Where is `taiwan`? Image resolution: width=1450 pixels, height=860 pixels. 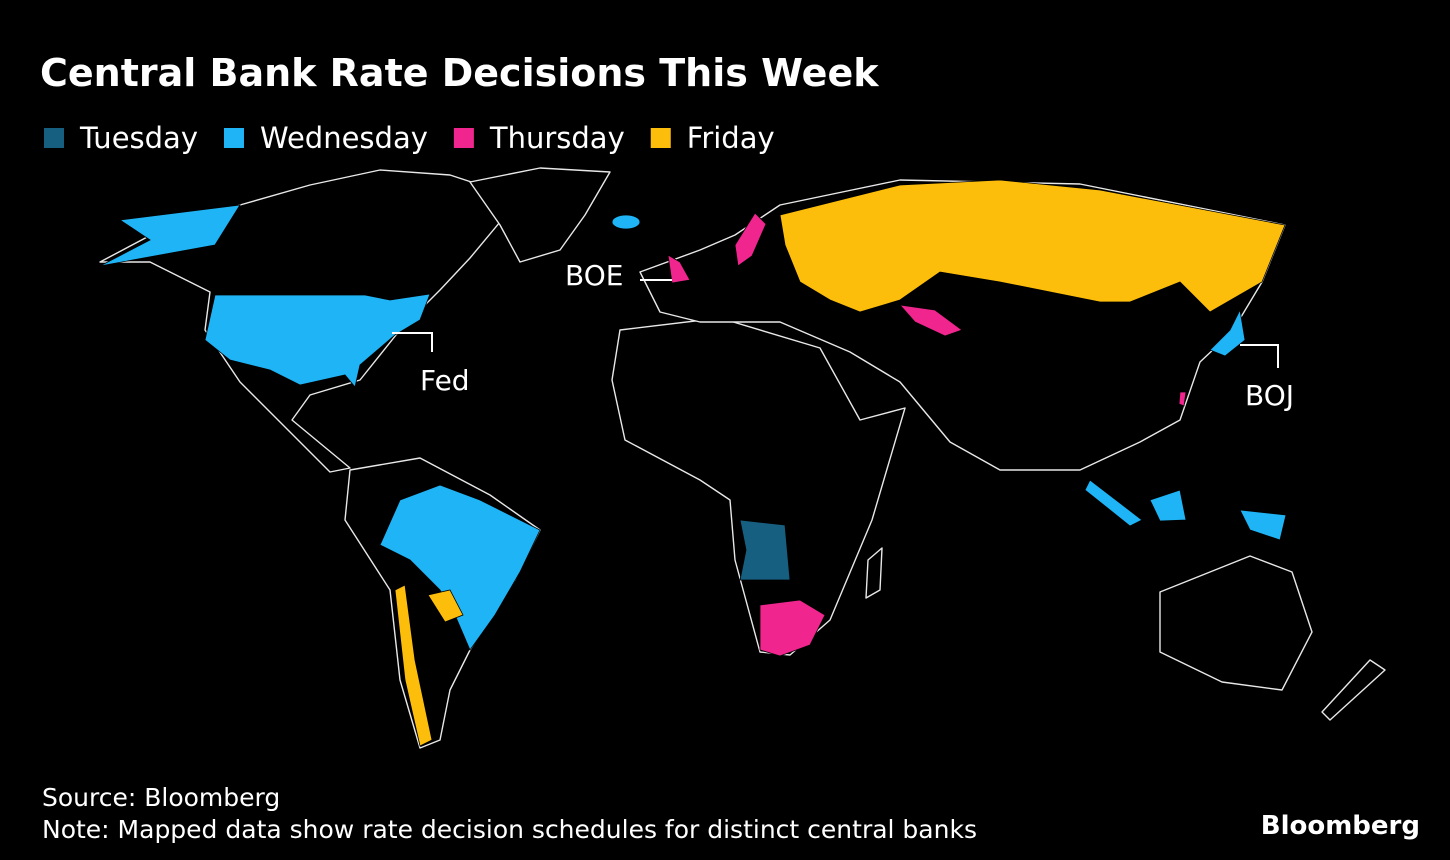
taiwan is located at coordinates (1182, 399).